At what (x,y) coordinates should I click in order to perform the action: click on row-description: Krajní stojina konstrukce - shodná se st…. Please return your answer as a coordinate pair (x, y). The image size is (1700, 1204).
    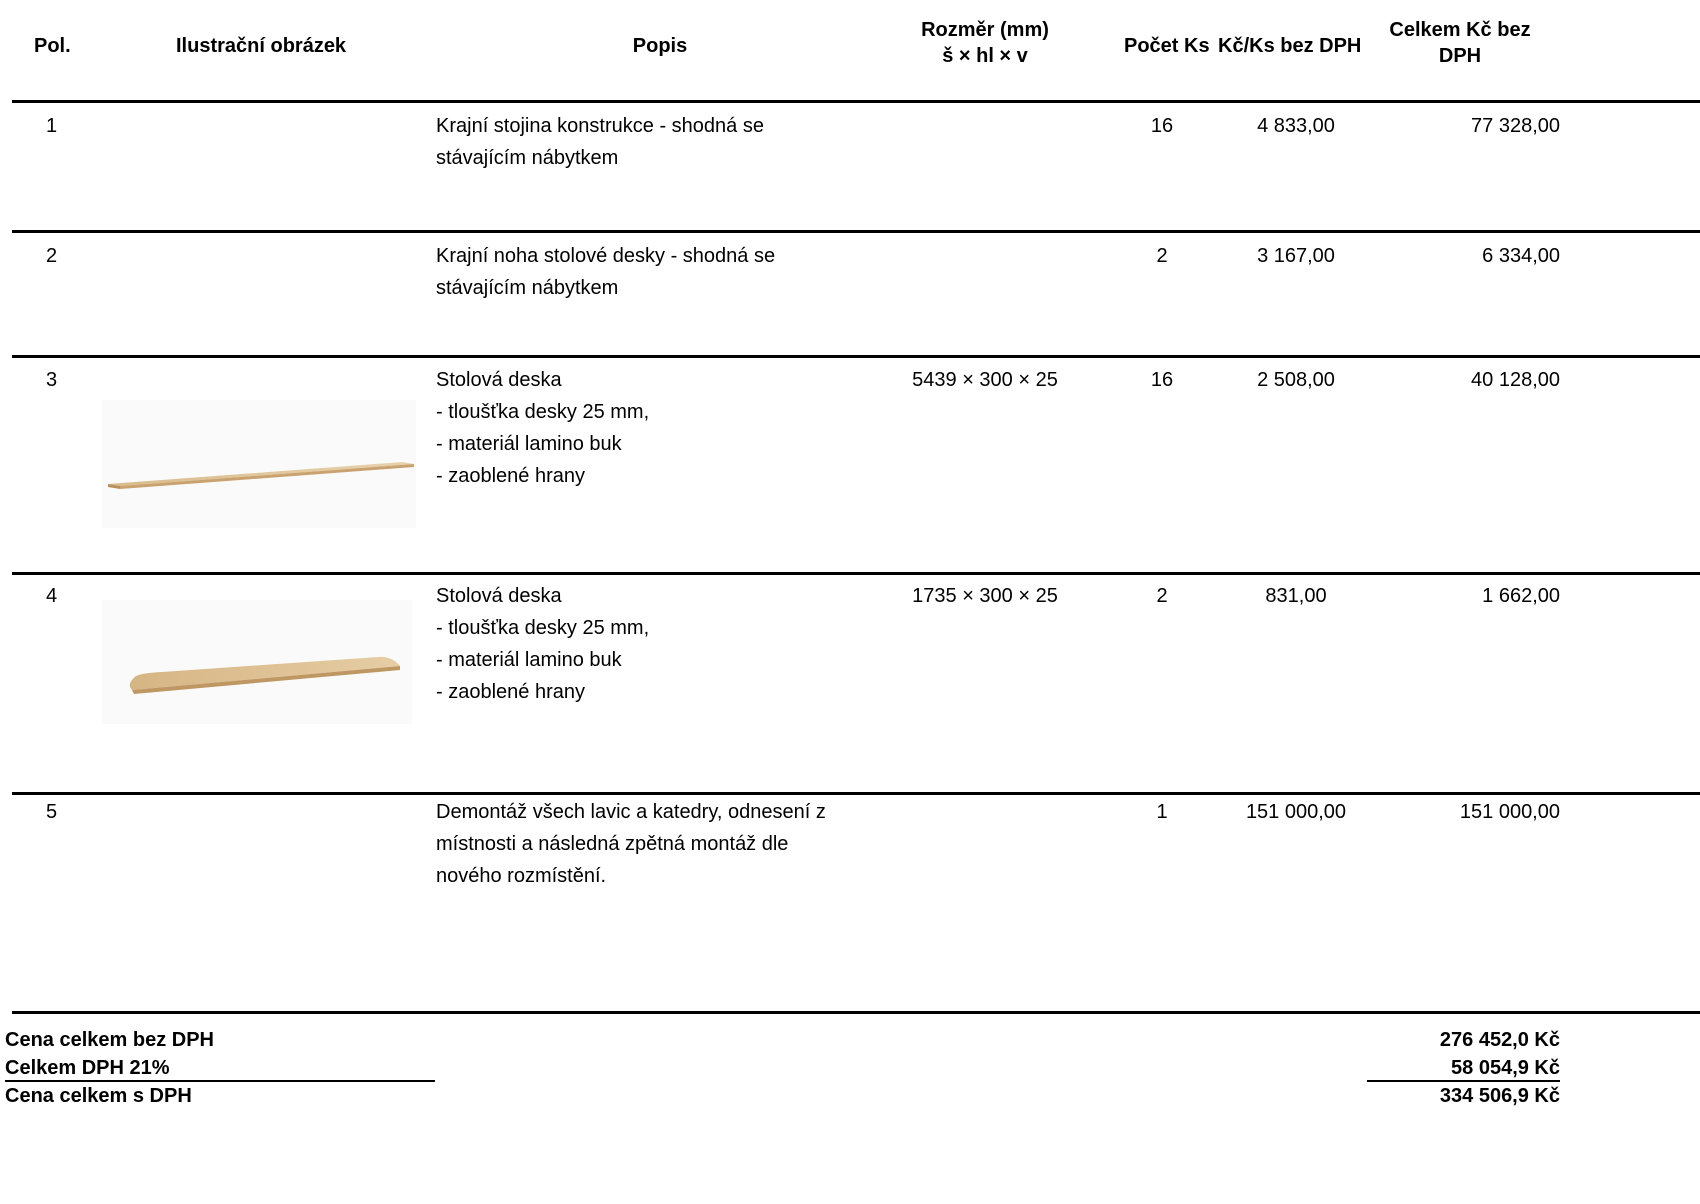
    Looking at the image, I should click on (600, 142).